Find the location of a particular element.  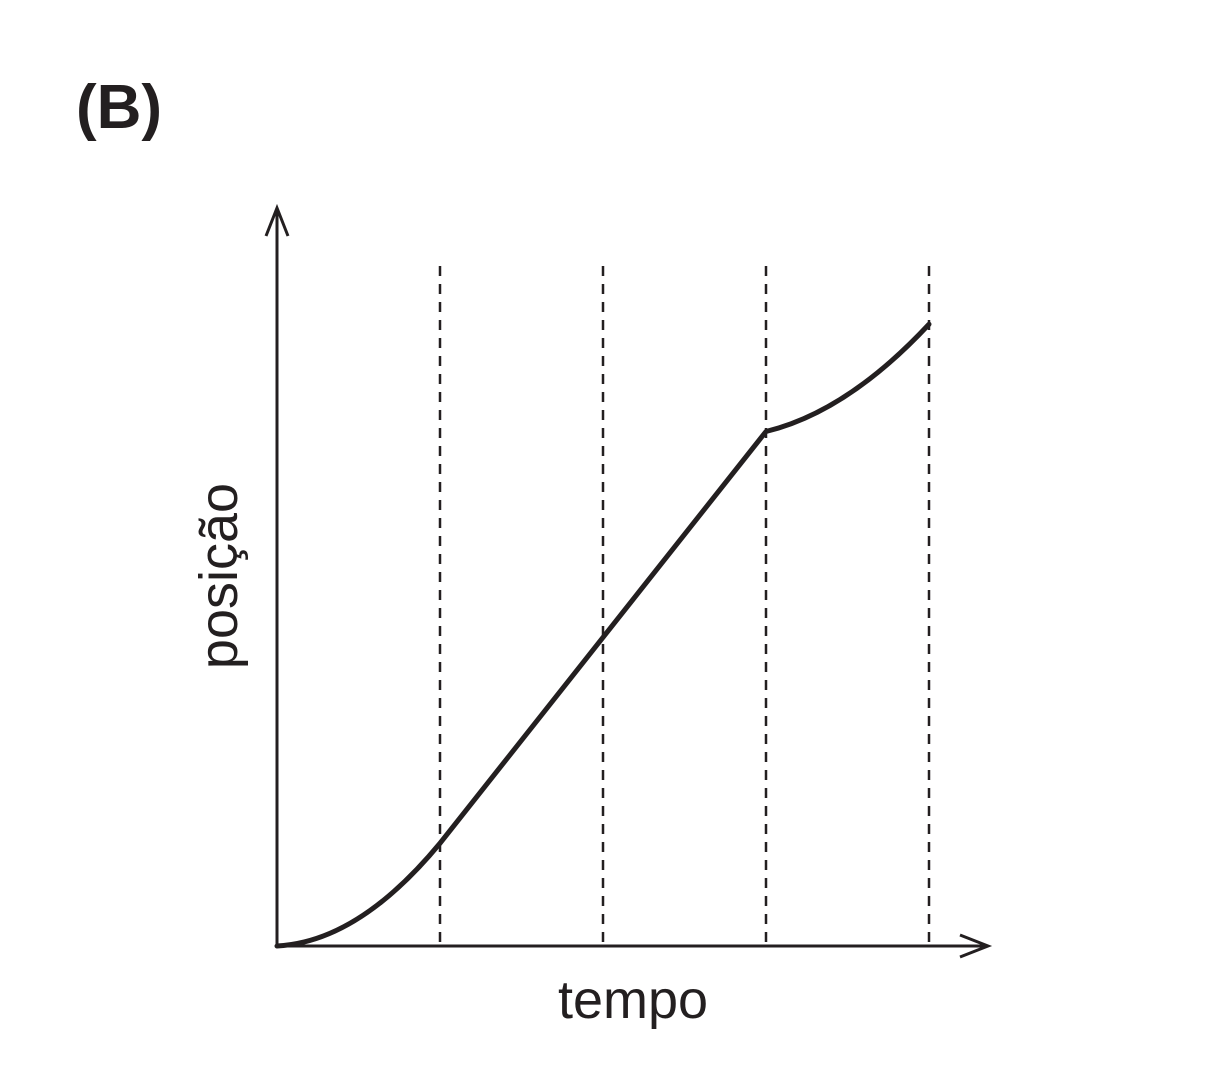

x-axis-label: tempo is located at coordinates (633, 1000).